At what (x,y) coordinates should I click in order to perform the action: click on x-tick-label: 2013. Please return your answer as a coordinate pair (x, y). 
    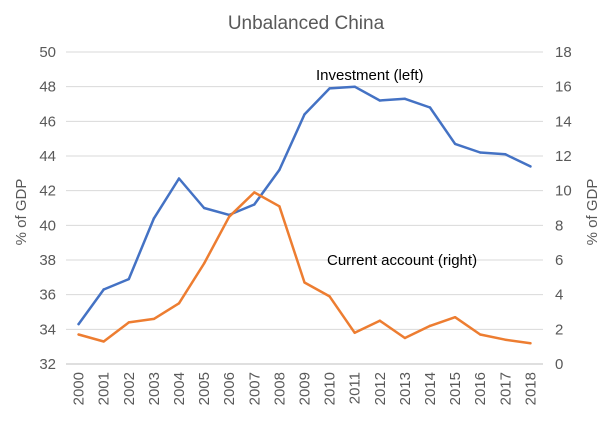
    Looking at the image, I should click on (405, 388).